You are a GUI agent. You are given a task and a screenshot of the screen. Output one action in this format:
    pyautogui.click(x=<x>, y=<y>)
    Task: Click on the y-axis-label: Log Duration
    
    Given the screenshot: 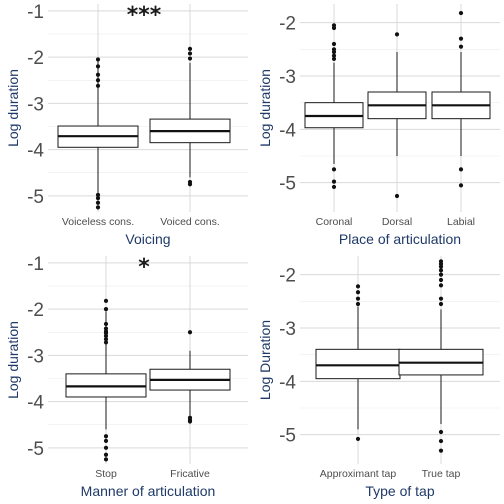 What is the action you would take?
    pyautogui.click(x=265, y=360)
    